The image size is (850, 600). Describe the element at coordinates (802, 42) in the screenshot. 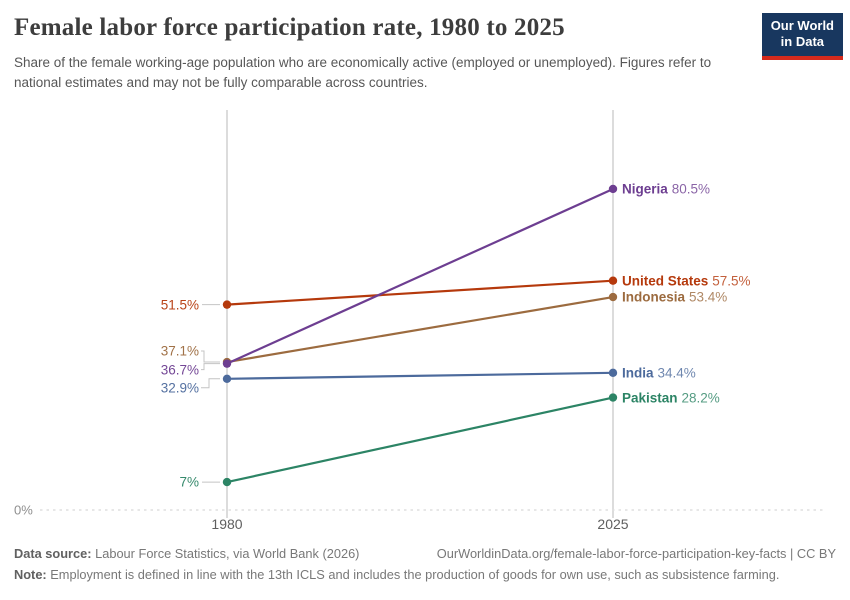

I see `owid-logo-line2: in Data` at that location.